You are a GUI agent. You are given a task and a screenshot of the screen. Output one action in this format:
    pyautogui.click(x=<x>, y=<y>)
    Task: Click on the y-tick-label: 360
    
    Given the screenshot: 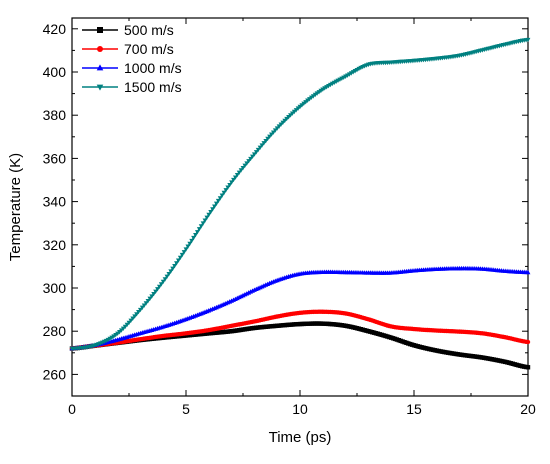 What is the action you would take?
    pyautogui.click(x=55, y=158)
    